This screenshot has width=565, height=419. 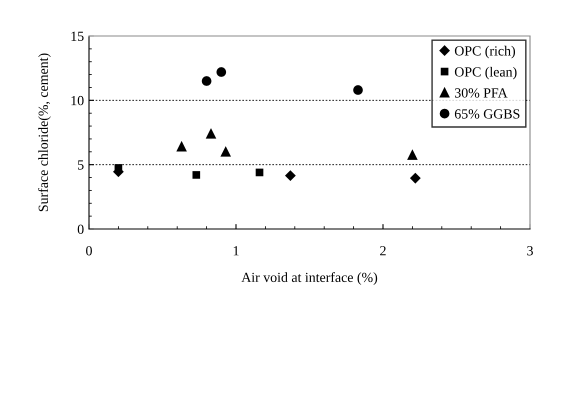 I want to click on y-tick-label: 0, so click(x=81, y=229).